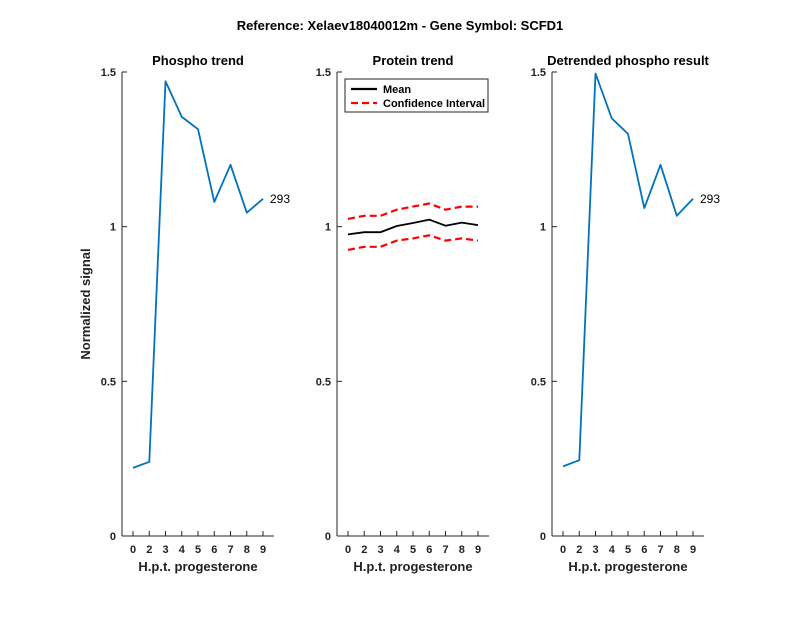  Describe the element at coordinates (328, 228) in the screenshot. I see `chart-2-y-tick-label: 1` at that location.